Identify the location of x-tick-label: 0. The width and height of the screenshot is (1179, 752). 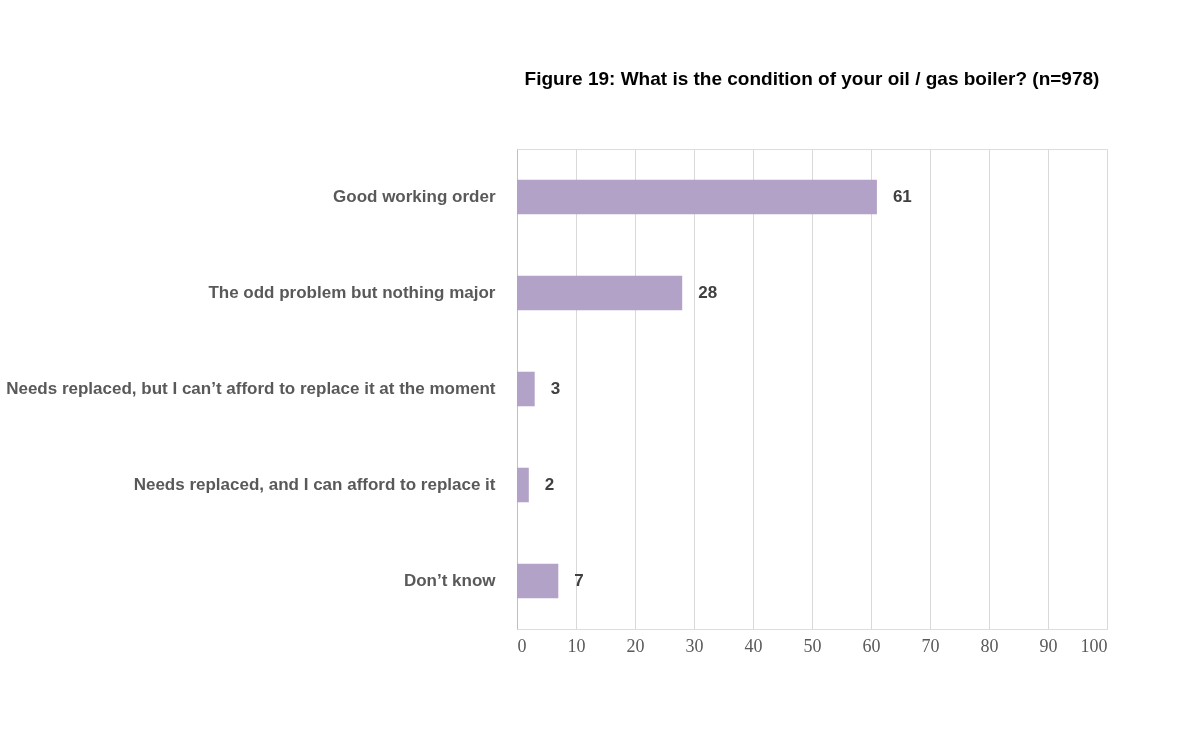
(522, 645).